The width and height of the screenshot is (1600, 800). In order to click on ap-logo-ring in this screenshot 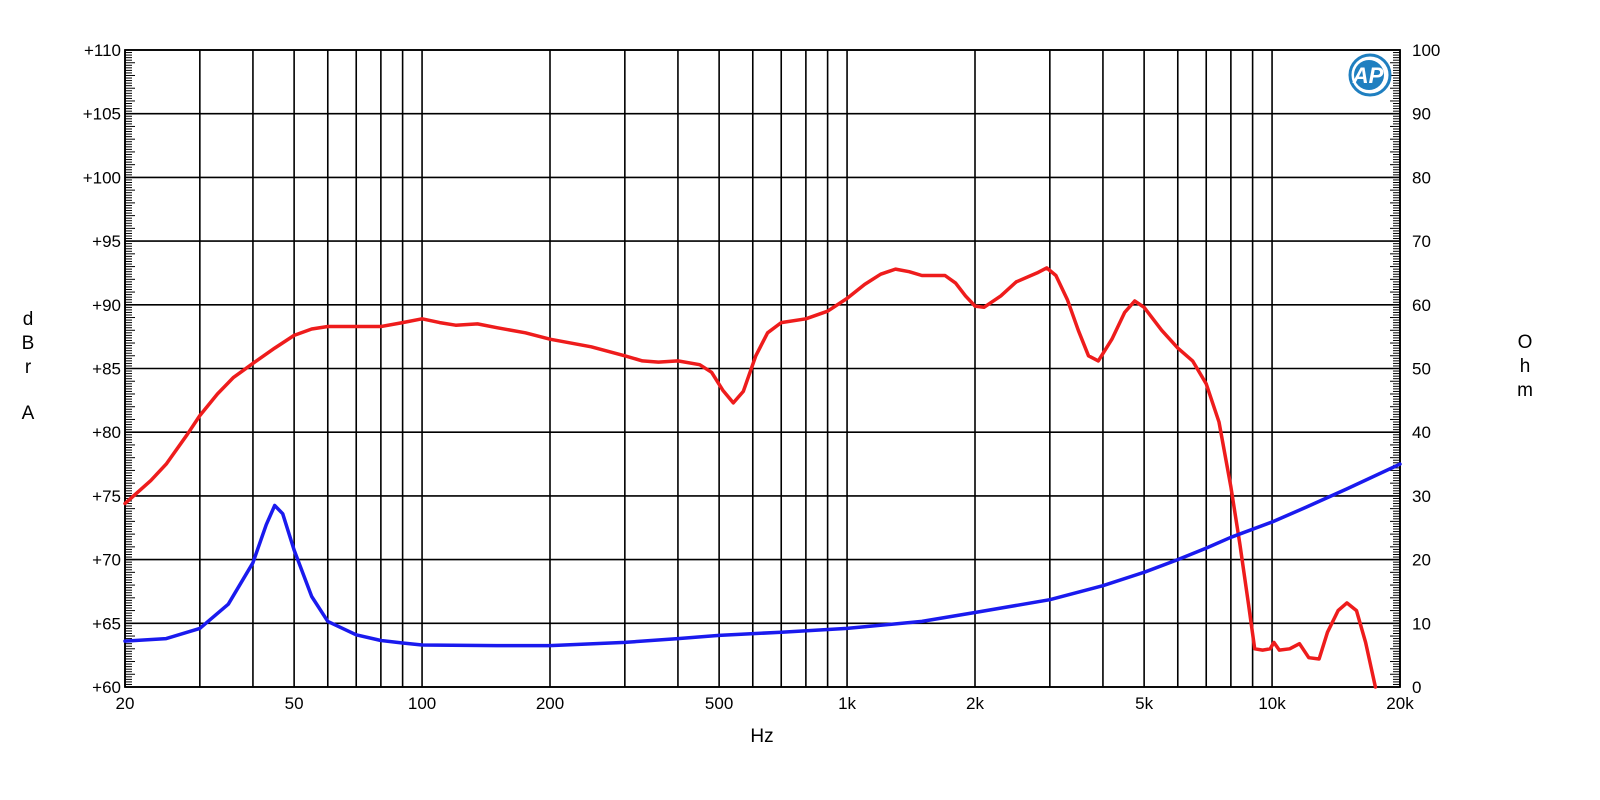, I will do `click(1370, 75)`.